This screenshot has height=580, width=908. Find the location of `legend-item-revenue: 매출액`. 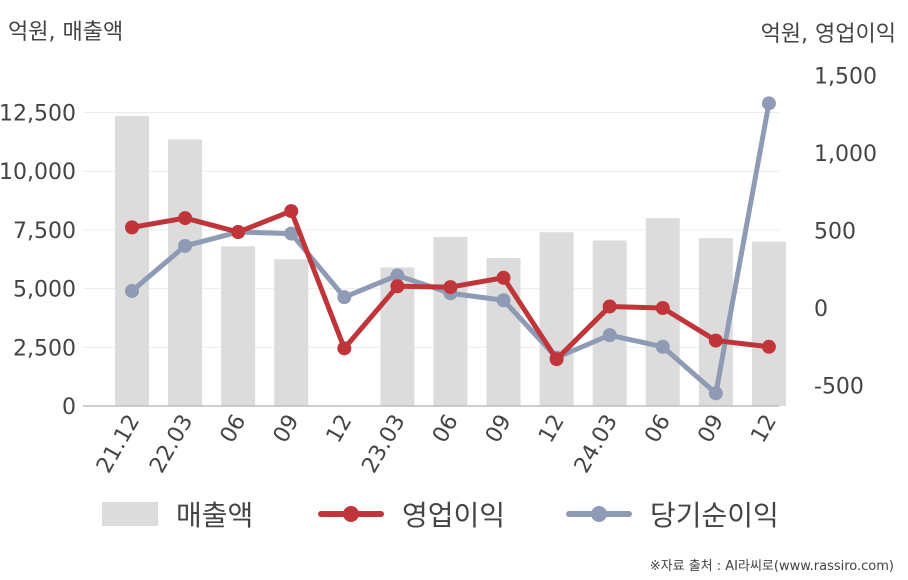

legend-item-revenue: 매출액 is located at coordinates (177, 514).